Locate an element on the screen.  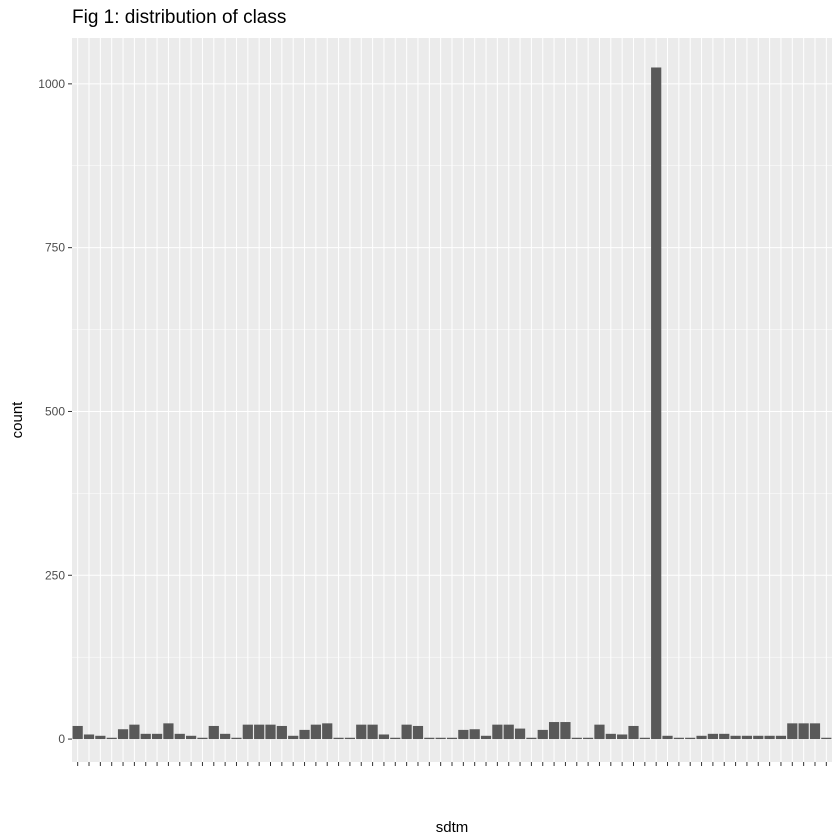
chart-title: Fig 1: distribution of class is located at coordinates (179, 17).